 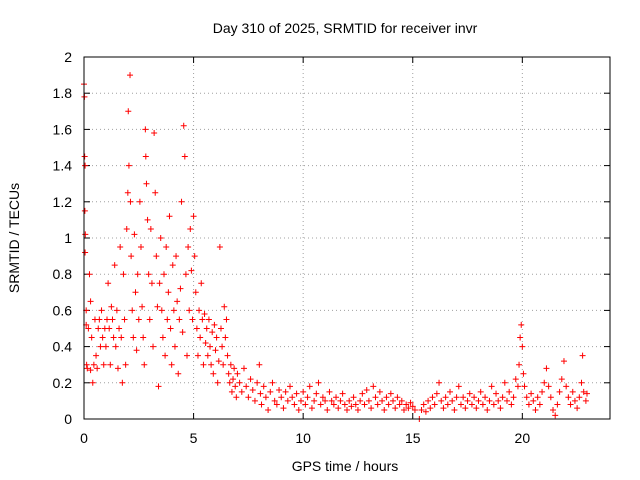 What do you see at coordinates (63, 93) in the screenshot?
I see `y-tick-label: 1.8` at bounding box center [63, 93].